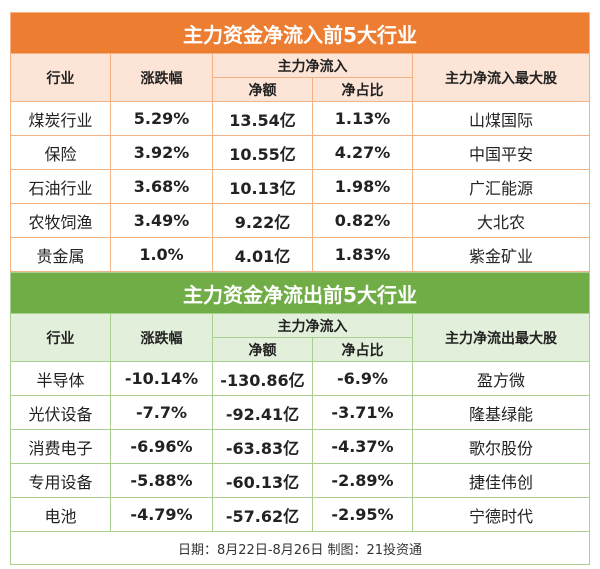 This screenshot has height=569, width=600. I want to click on cell-industry: 保险, so click(60, 152).